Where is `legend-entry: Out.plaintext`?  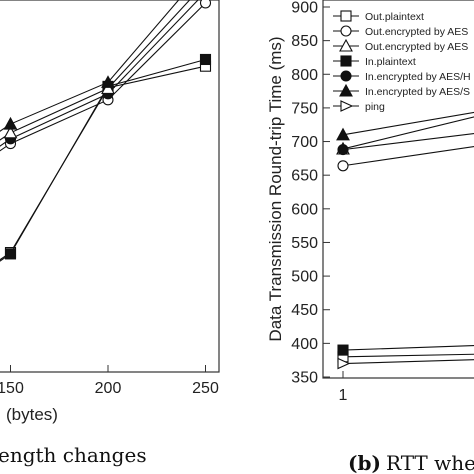
legend-entry: Out.plaintext is located at coordinates (378, 16).